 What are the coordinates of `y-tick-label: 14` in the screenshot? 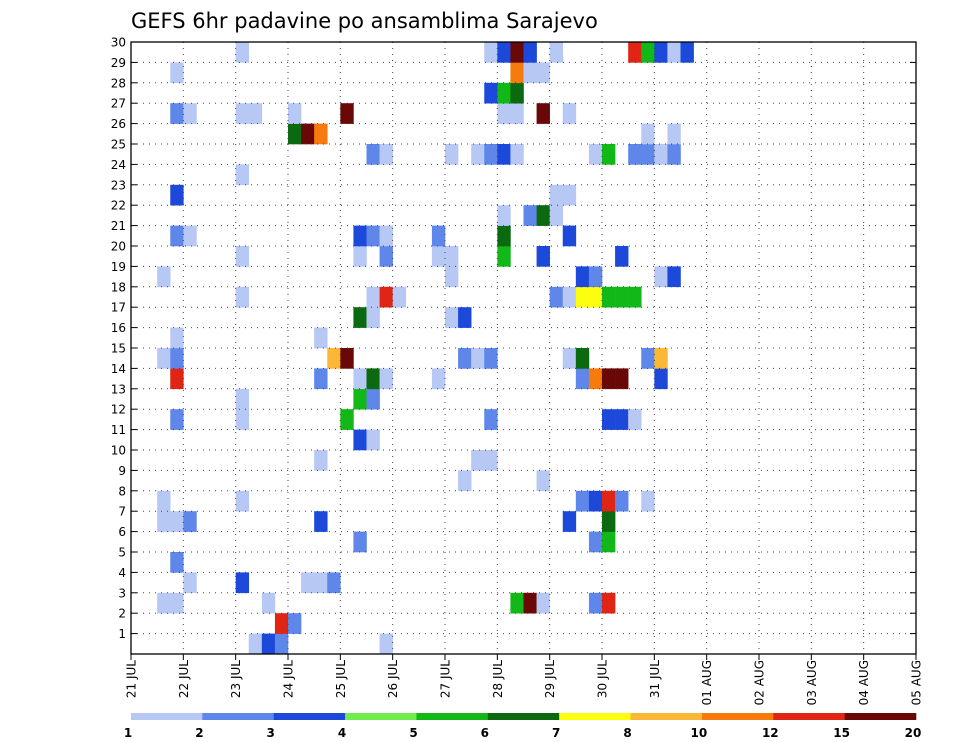 It's located at (118, 369).